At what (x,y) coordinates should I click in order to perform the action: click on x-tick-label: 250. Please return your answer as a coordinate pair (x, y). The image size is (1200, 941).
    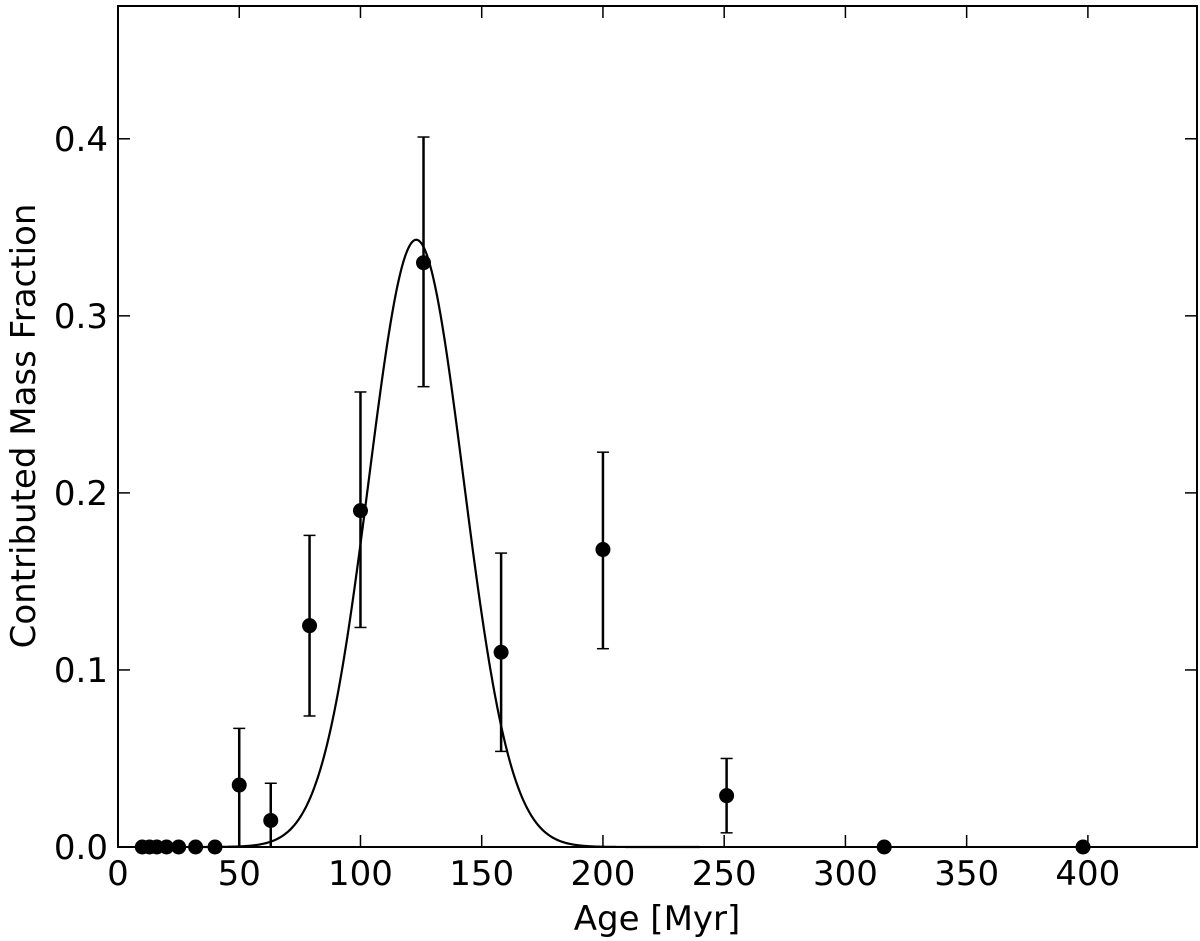
    Looking at the image, I should click on (724, 874).